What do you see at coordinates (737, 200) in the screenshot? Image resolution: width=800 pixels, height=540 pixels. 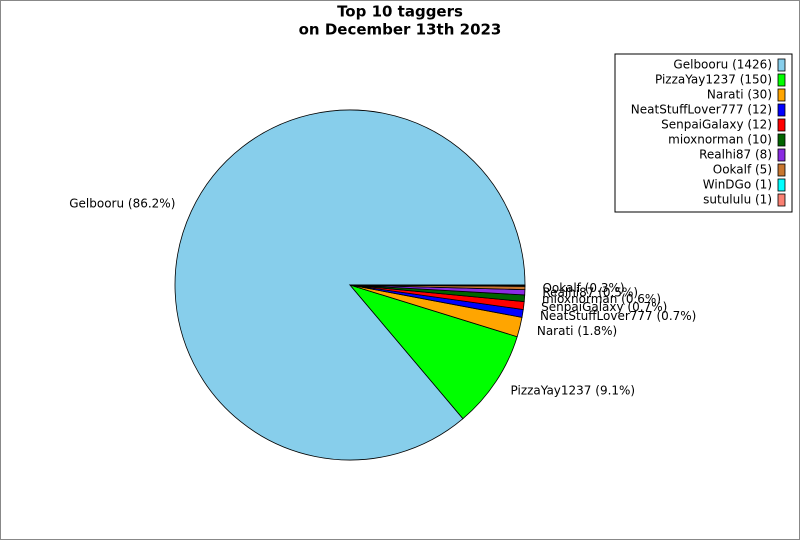 I see `legend-label: sutululu (1)` at bounding box center [737, 200].